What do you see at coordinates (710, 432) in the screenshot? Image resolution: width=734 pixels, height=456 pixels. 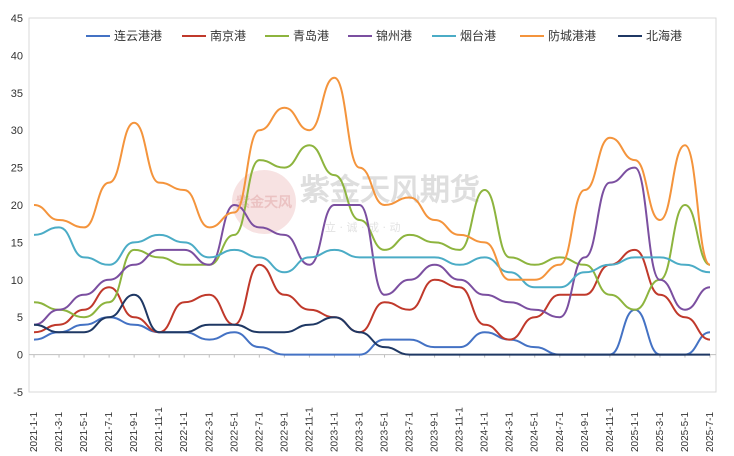 I see `x-tick-label: 2025-7-1` at bounding box center [710, 432].